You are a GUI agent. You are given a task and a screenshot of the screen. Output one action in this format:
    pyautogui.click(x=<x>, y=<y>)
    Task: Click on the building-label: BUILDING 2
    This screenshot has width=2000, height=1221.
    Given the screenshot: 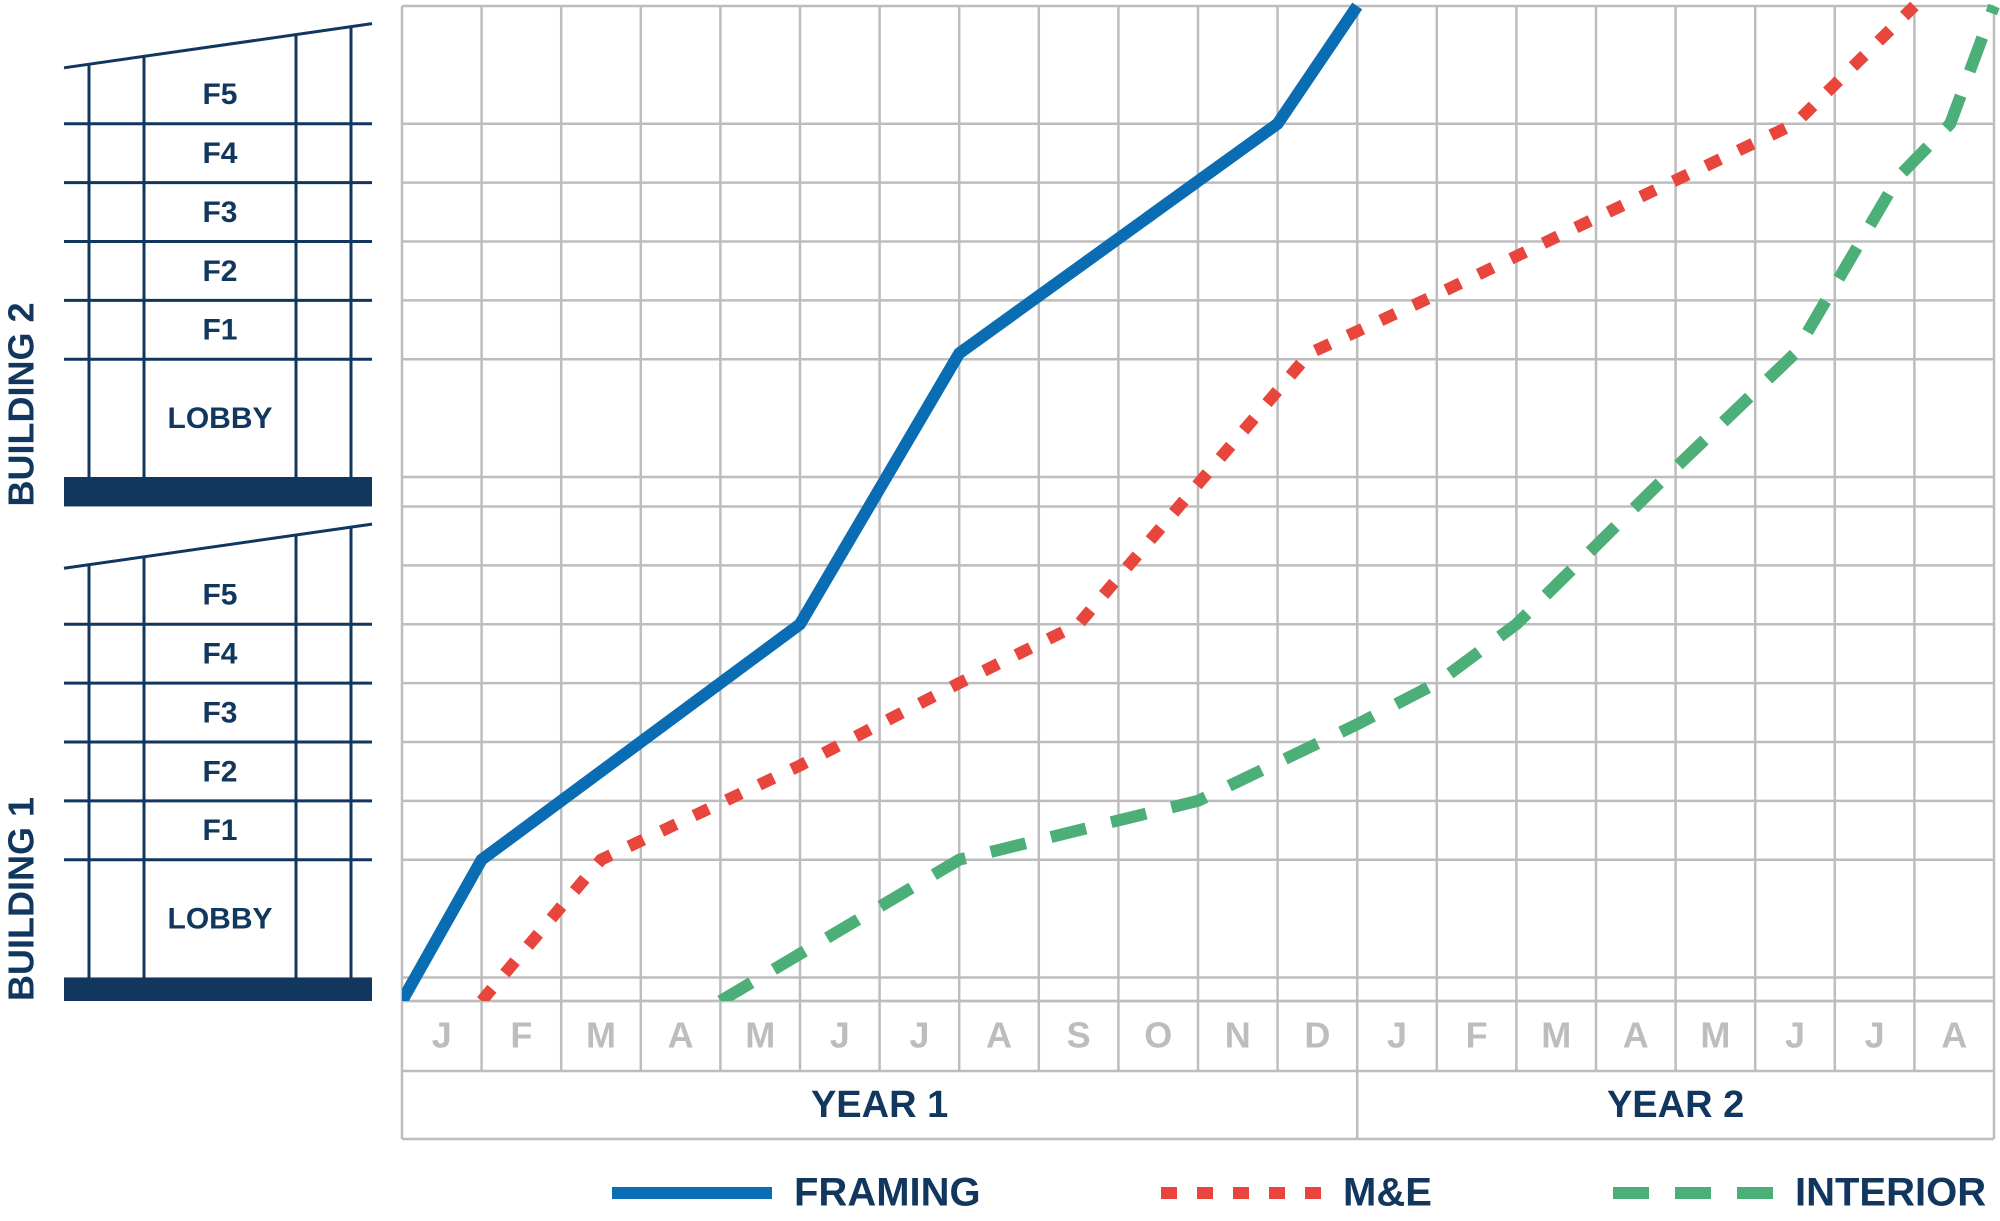 What is the action you would take?
    pyautogui.click(x=21, y=404)
    